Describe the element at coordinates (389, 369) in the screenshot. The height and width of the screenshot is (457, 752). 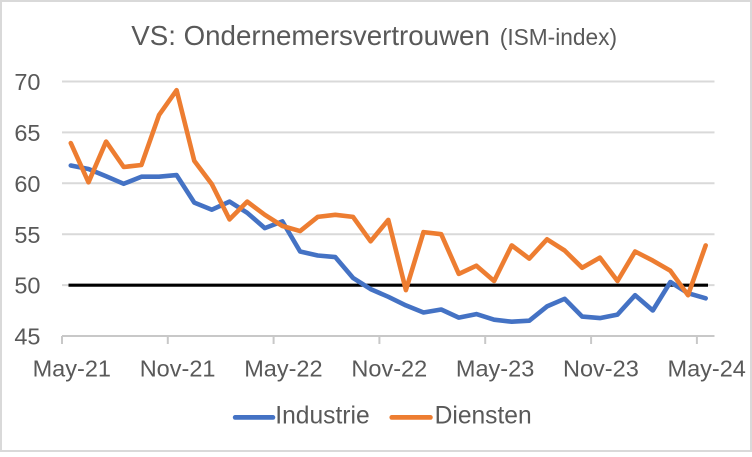
I see `svg-text: Nov-22` at that location.